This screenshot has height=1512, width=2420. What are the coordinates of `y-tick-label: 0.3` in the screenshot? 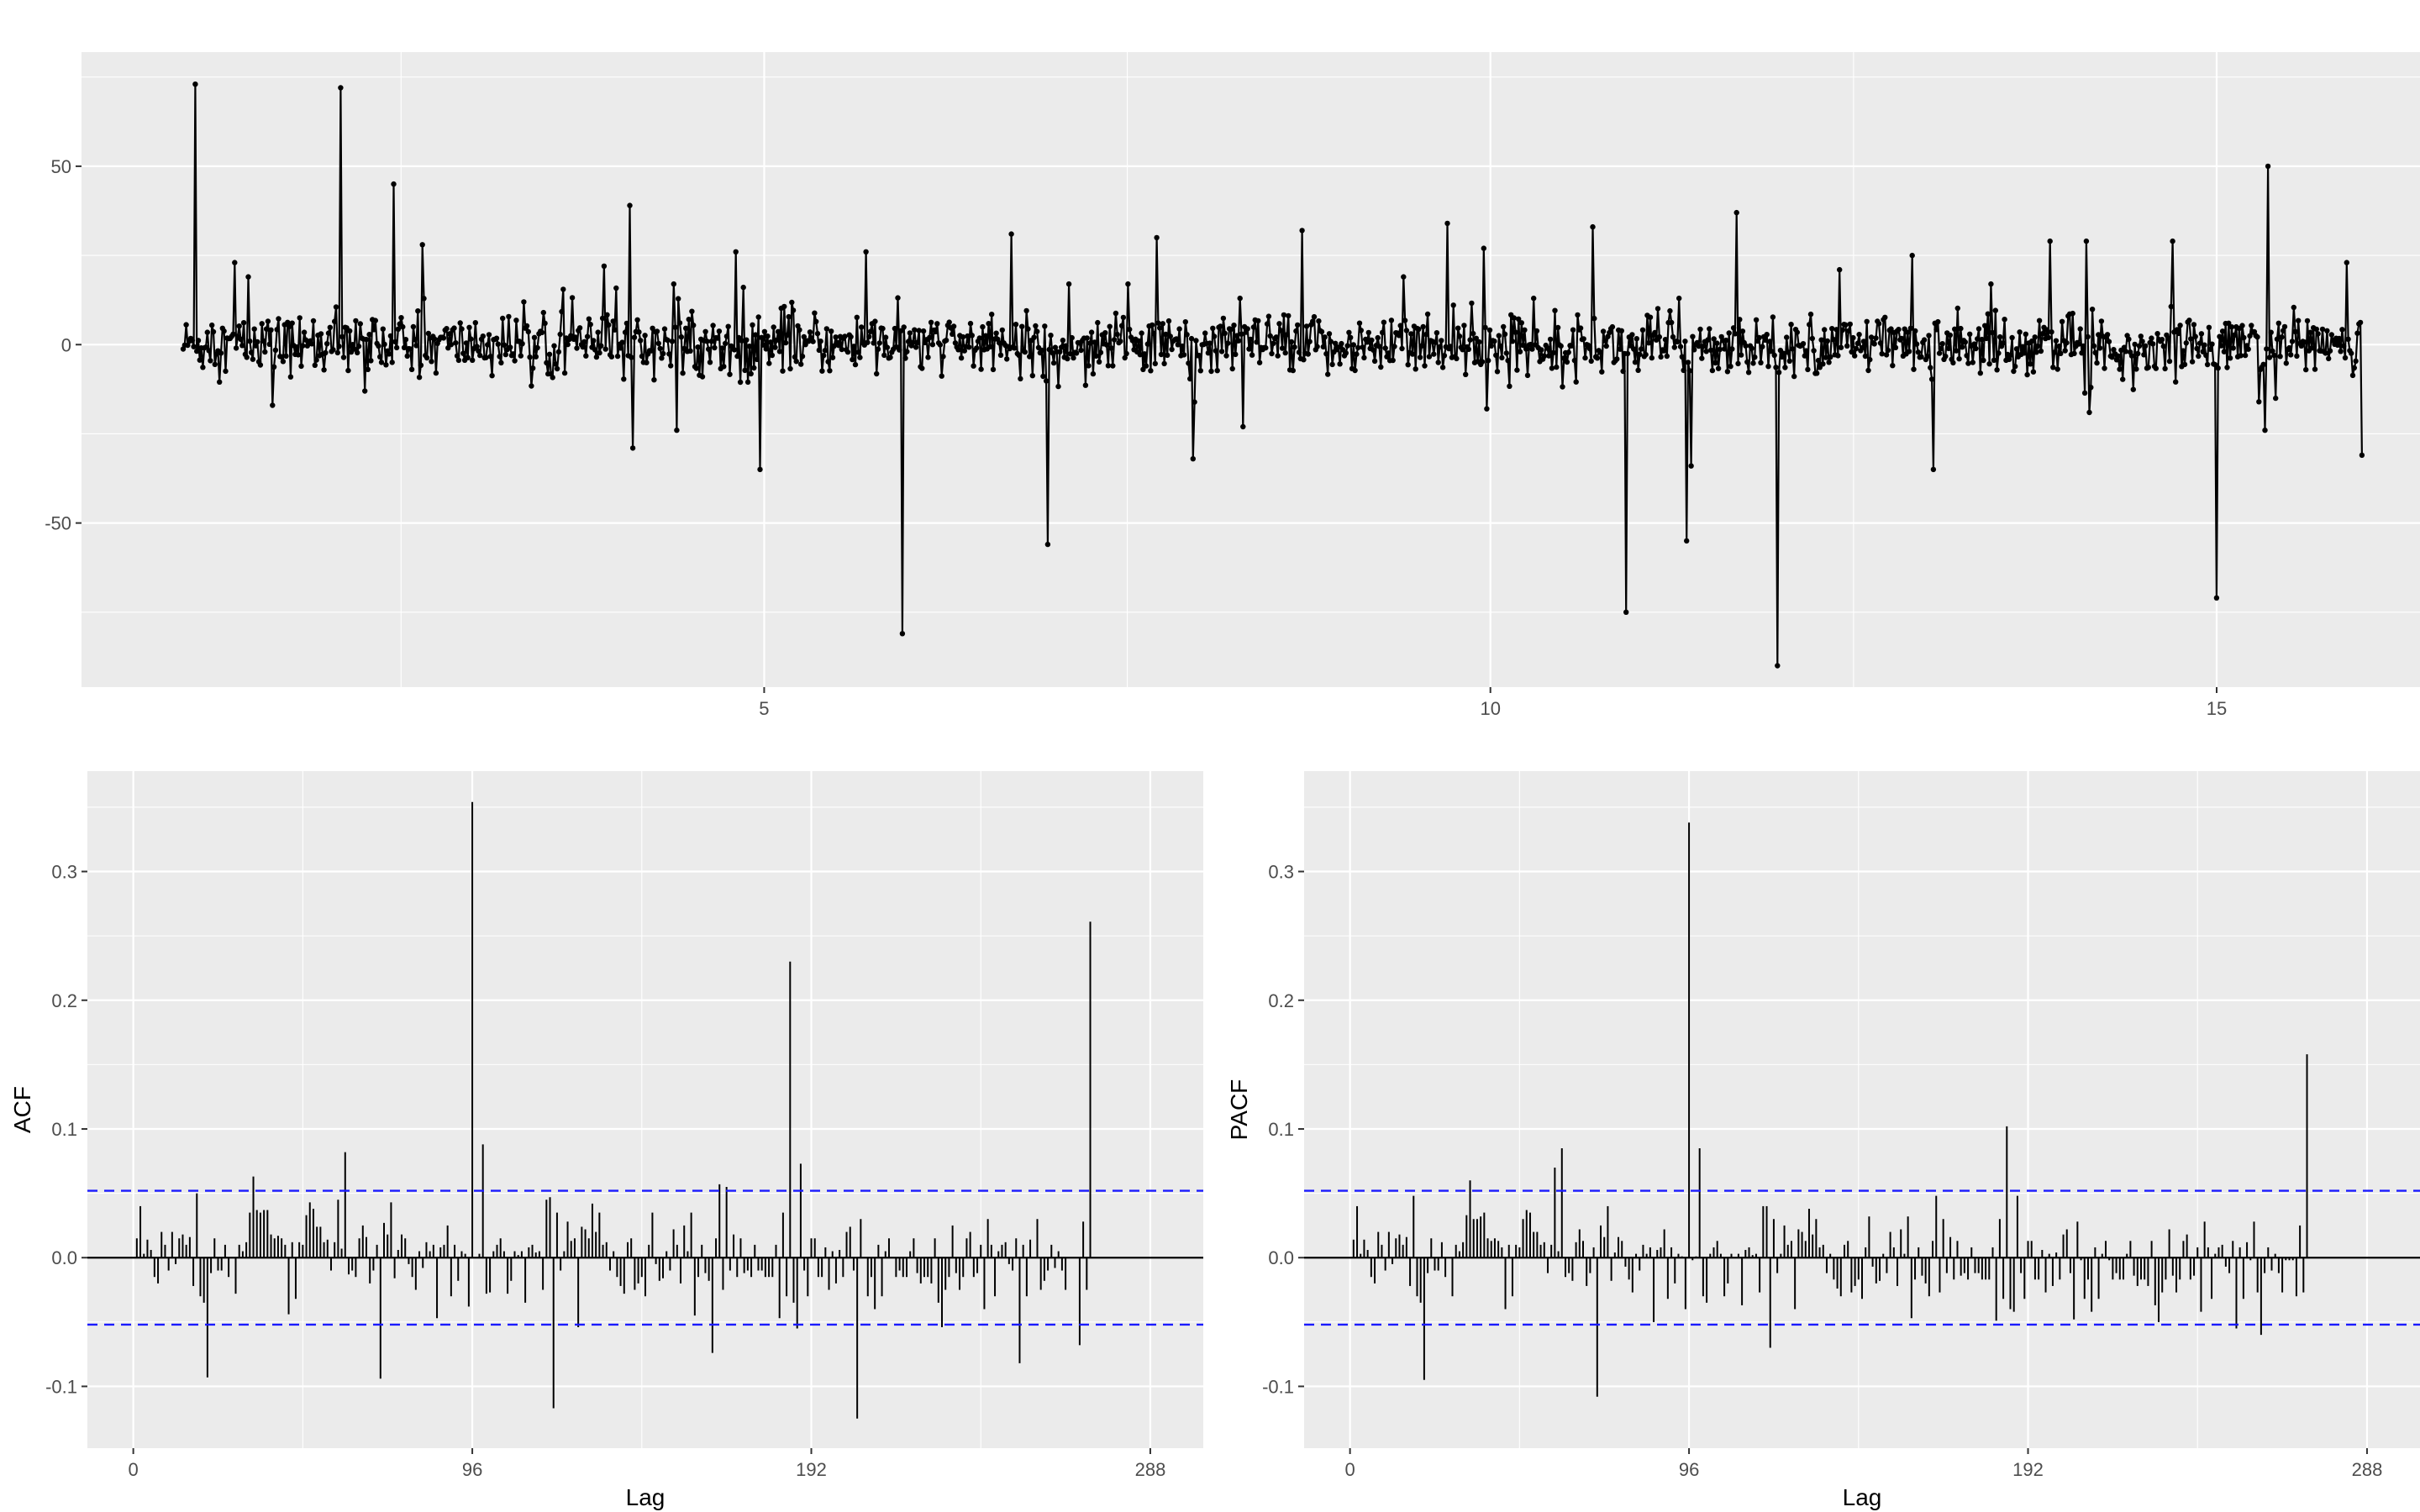 It's located at (64, 872).